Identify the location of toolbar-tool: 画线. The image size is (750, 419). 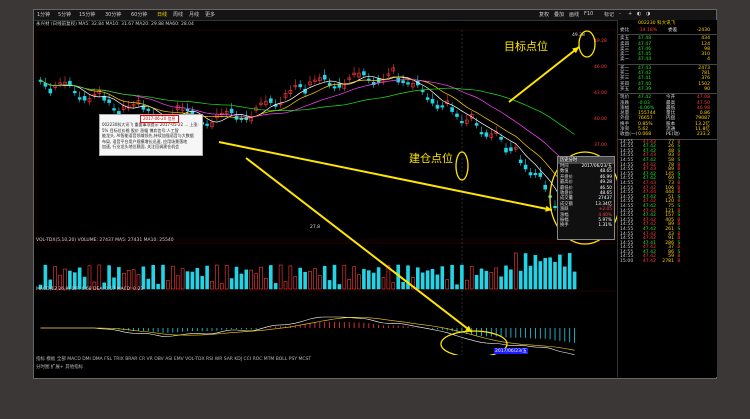
(574, 15).